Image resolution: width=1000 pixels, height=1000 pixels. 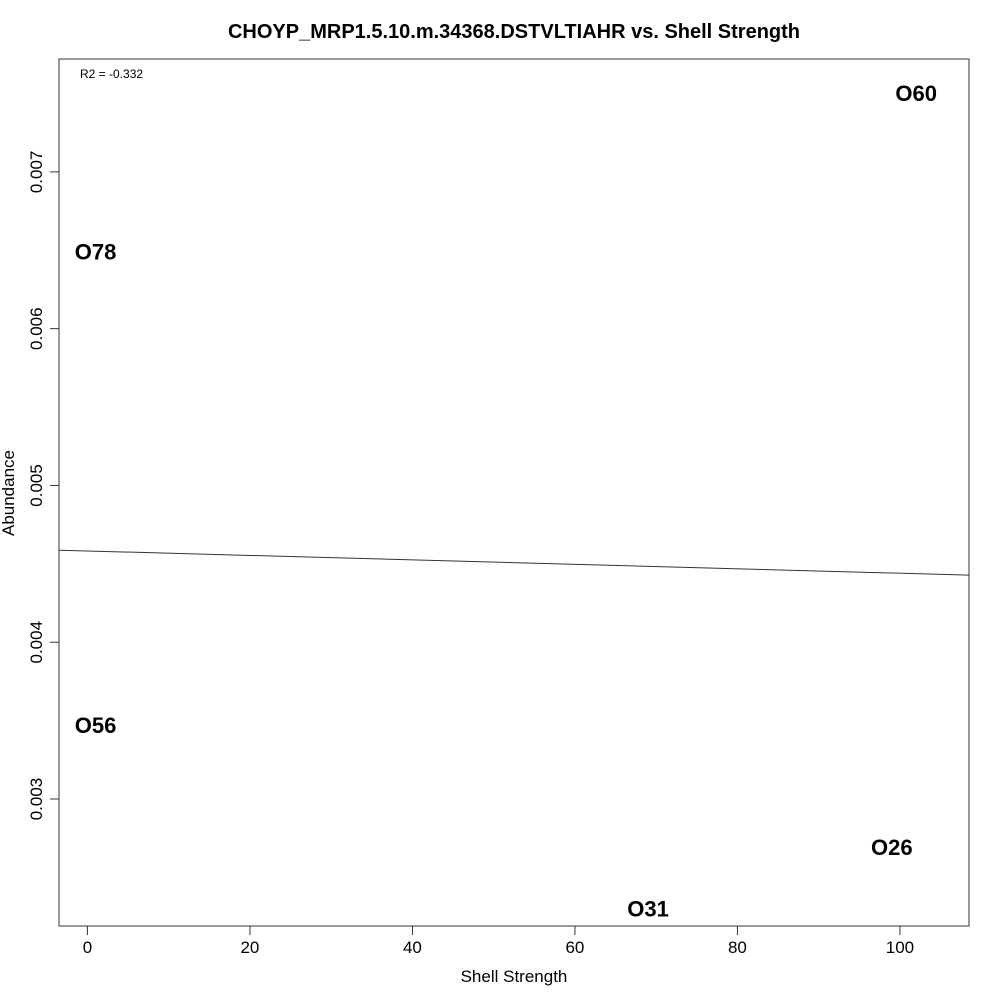 What do you see at coordinates (36, 642) in the screenshot?
I see `y-tick-label: 0.004` at bounding box center [36, 642].